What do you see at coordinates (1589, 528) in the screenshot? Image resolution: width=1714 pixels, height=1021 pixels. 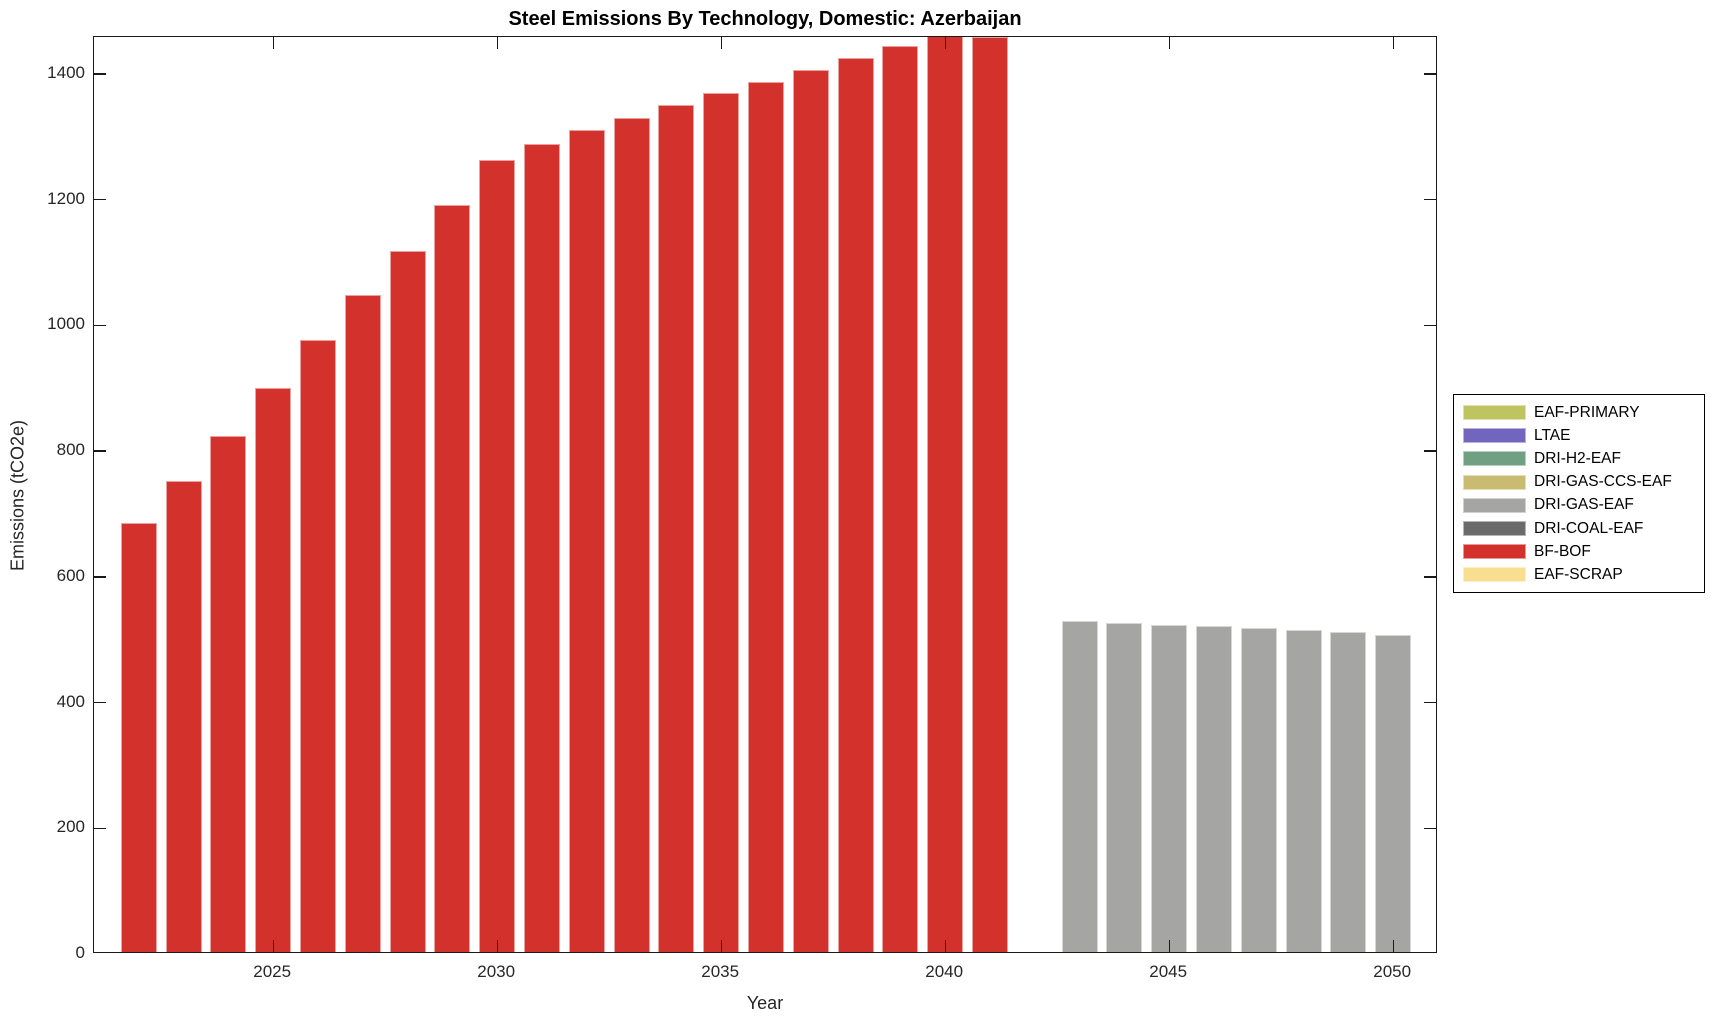 I see `legend-label: DRI-COAL-EAF` at bounding box center [1589, 528].